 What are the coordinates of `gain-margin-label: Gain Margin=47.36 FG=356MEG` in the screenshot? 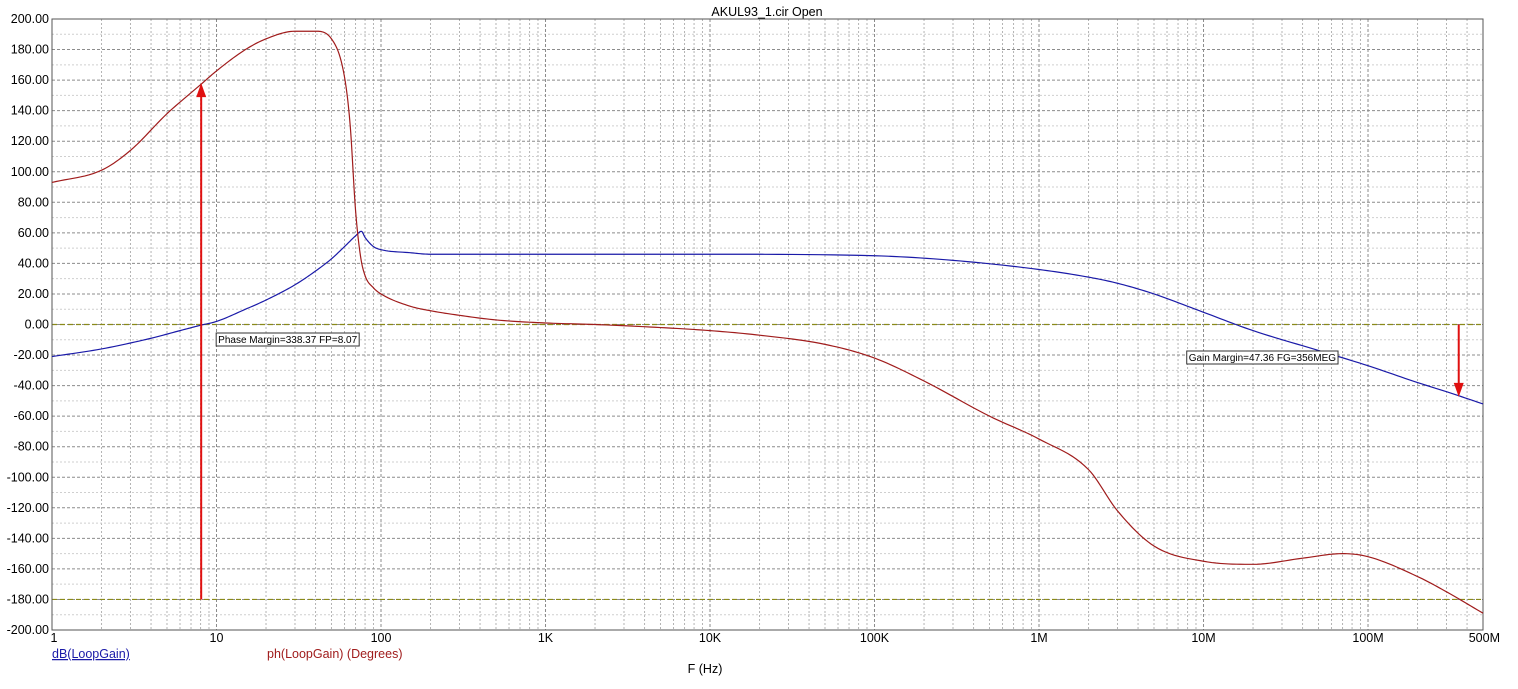 It's located at (1263, 358).